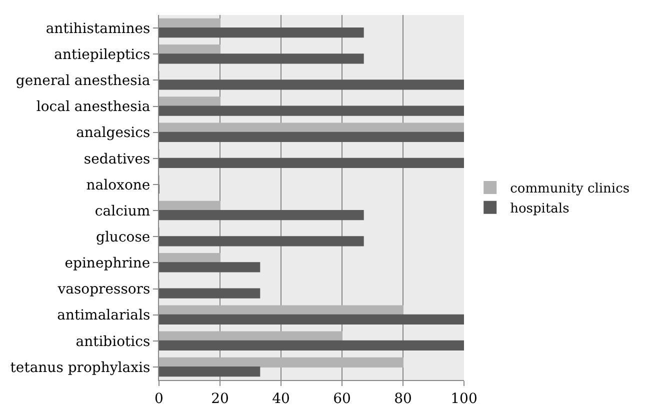 The width and height of the screenshot is (645, 417). I want to click on x-tick-label: 0, so click(159, 398).